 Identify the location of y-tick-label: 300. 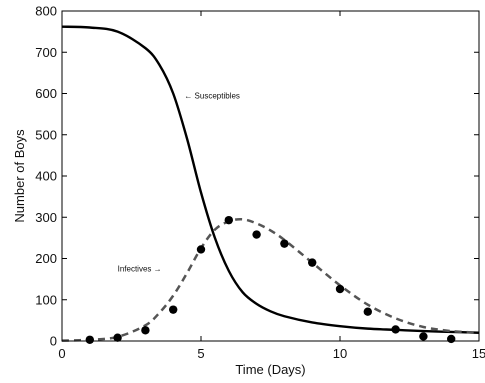
(46, 217).